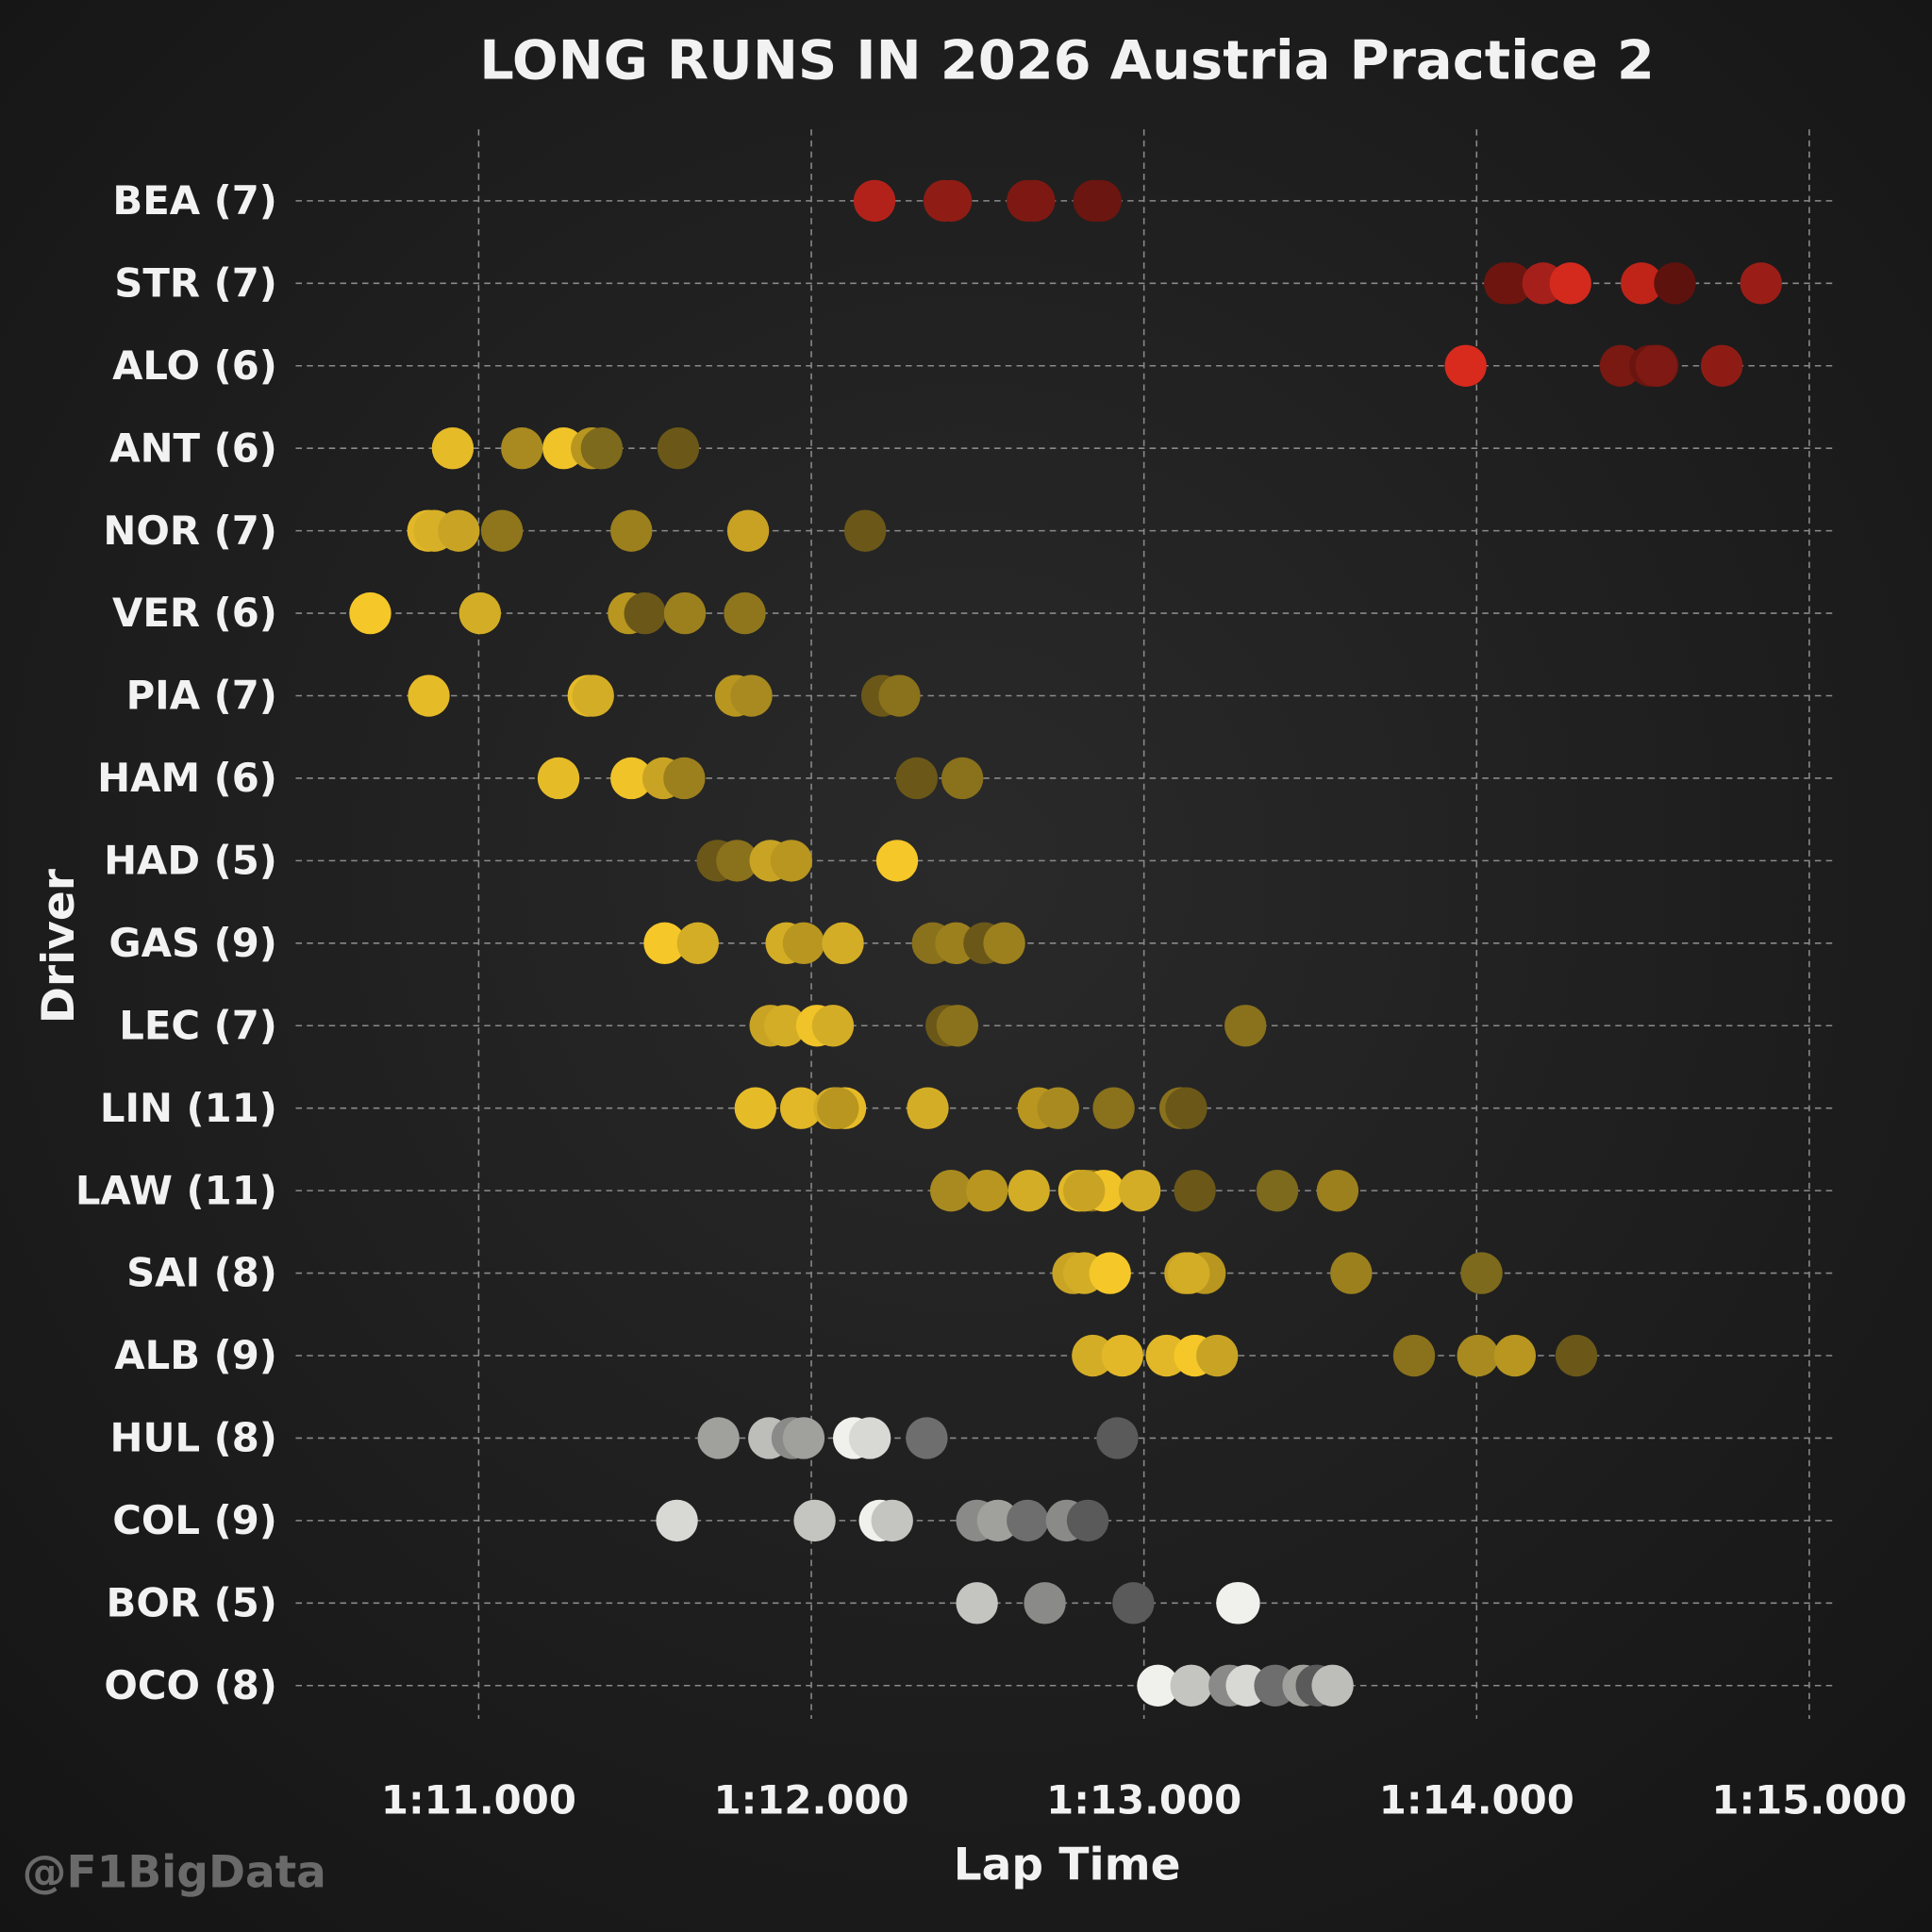  What do you see at coordinates (195, 1355) in the screenshot?
I see `y-tick-label: ALB (9)` at bounding box center [195, 1355].